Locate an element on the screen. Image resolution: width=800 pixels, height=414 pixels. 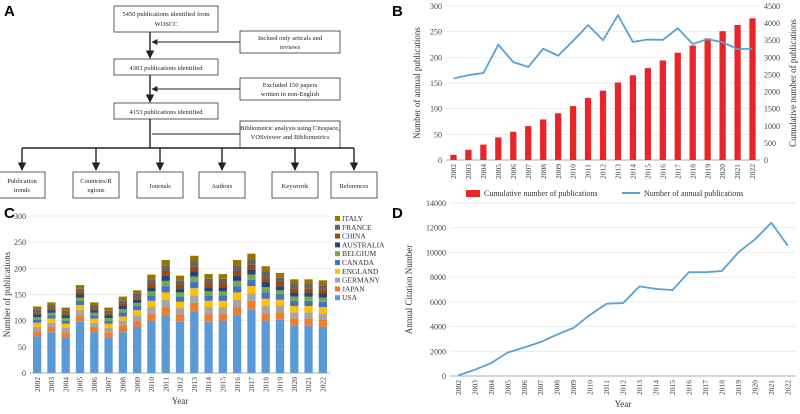
chart-d-x-tick-2018: 2018 is located at coordinates (721, 387).